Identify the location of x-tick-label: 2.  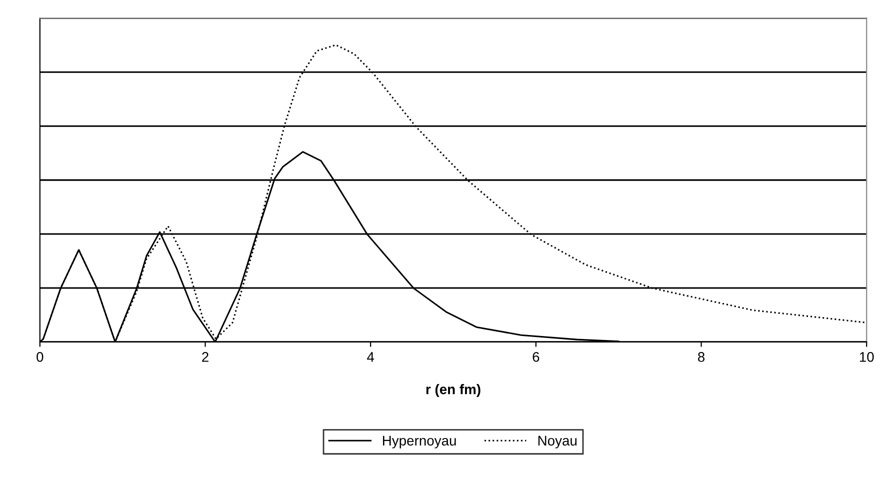
(205, 357).